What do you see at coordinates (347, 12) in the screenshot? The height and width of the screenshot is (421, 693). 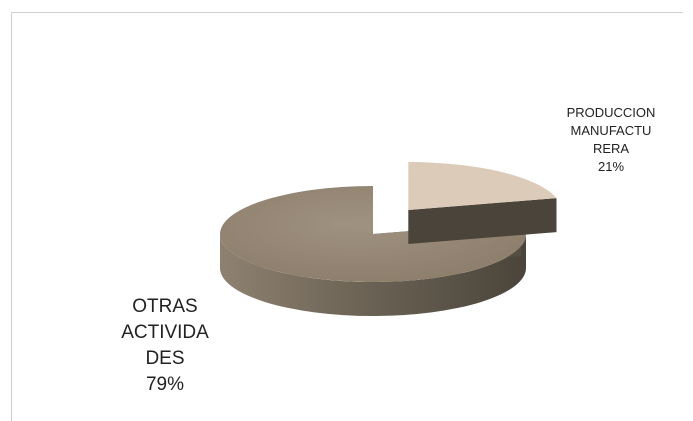 I see `chart-border-top` at bounding box center [347, 12].